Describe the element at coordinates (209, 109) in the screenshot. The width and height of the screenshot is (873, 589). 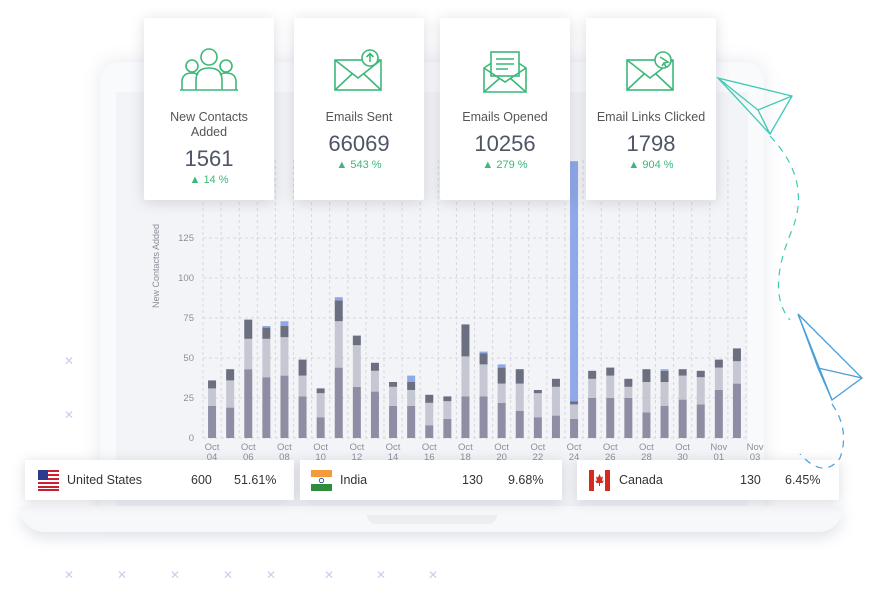
I see `stat-card-new-contacts: New Contacts Added 1561 ▲ 14 %` at that location.